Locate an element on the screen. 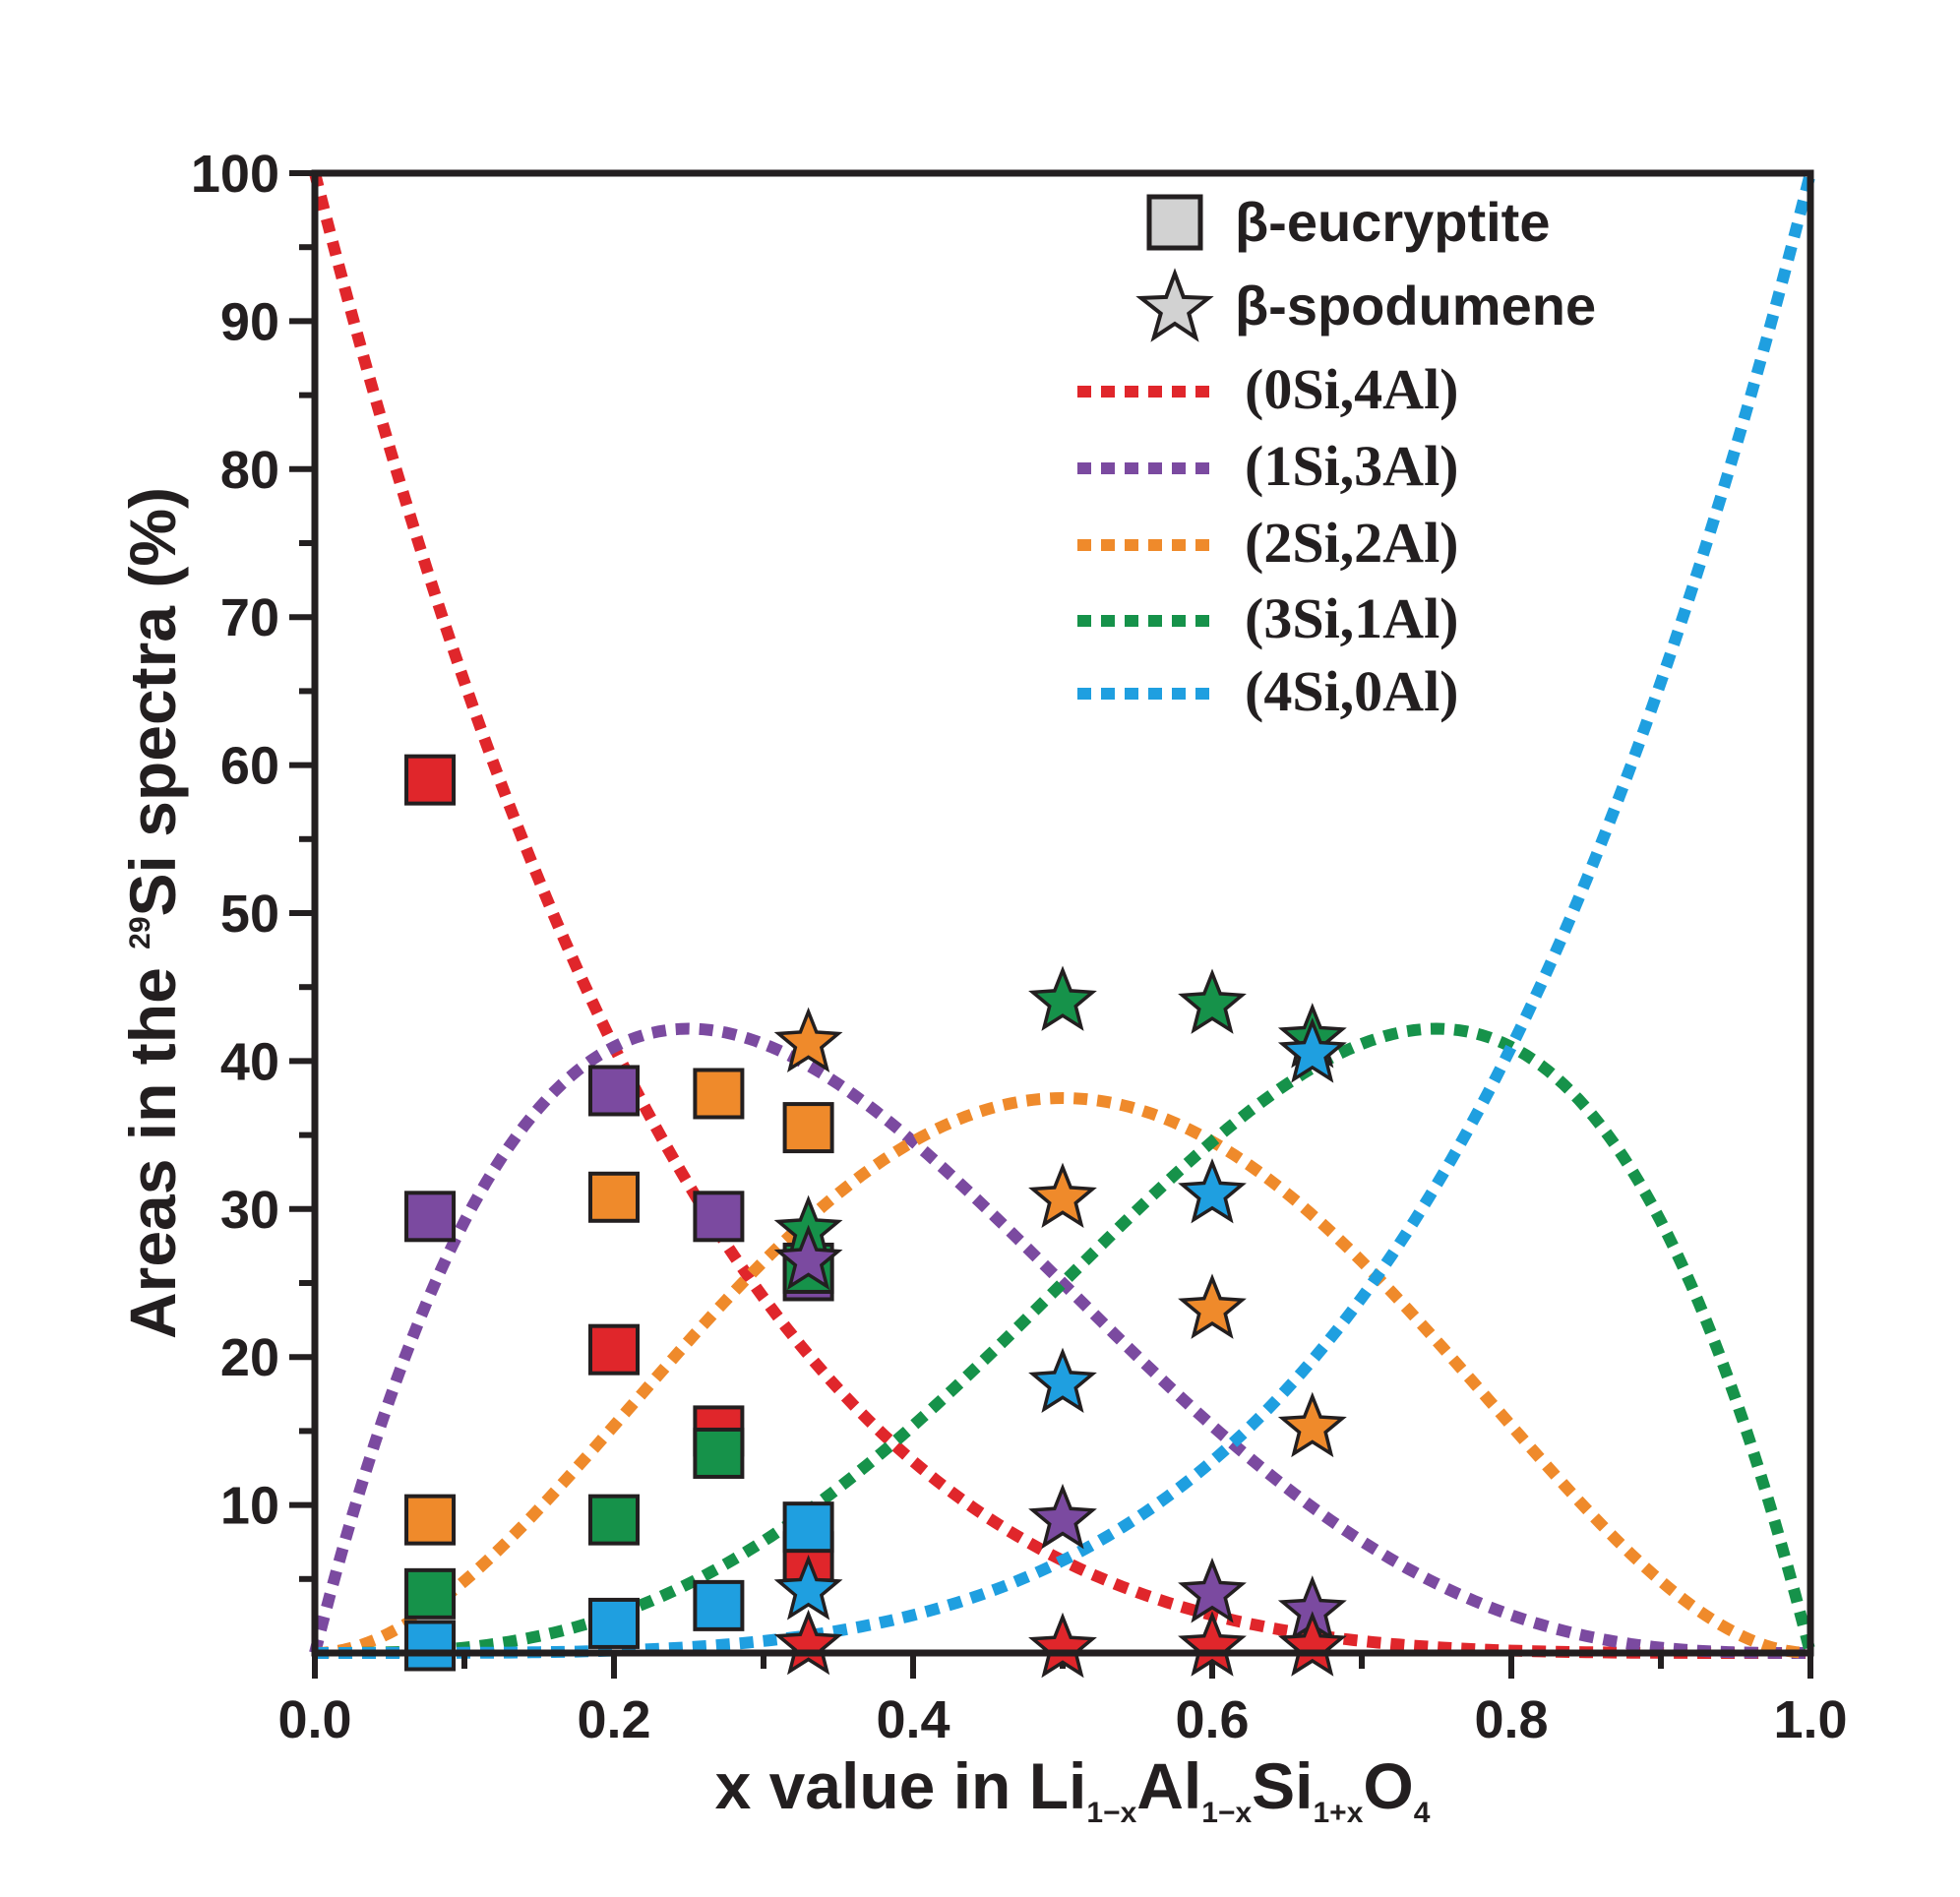  x-axis-title-prefix: x value in is located at coordinates (872, 1785).